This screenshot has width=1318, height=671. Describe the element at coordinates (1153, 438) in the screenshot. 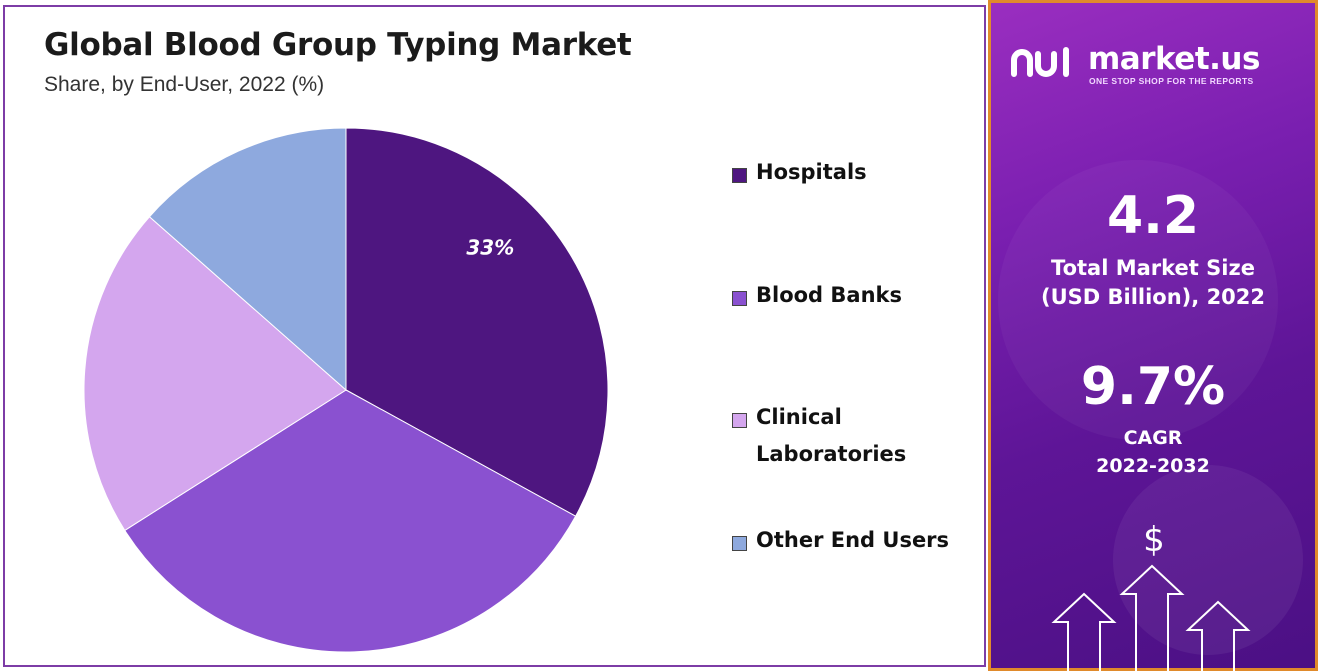

I see `cagr-label: CAGR` at that location.